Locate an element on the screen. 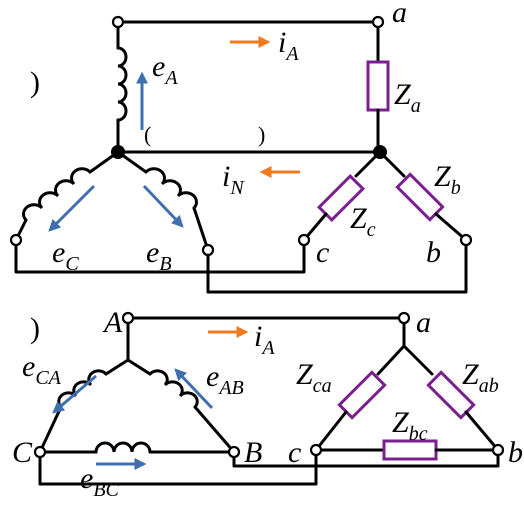 The width and height of the screenshot is (524, 507). label-eC: eC is located at coordinates (65, 255).